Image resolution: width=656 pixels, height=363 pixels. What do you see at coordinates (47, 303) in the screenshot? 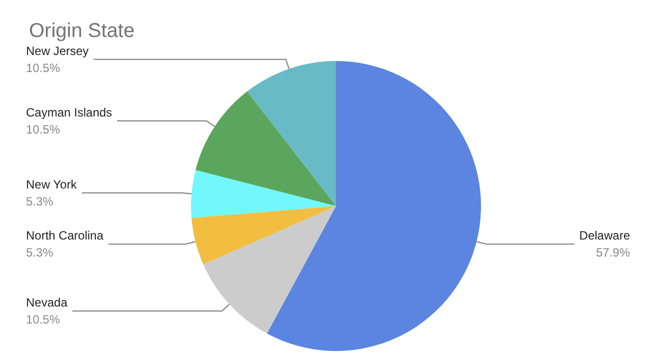
I see `slice-label: Nevada` at bounding box center [47, 303].